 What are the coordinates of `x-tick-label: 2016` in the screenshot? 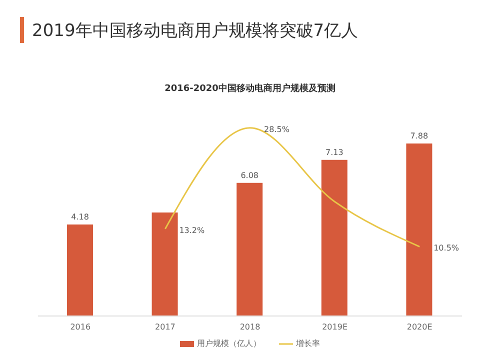 It's located at (80, 327).